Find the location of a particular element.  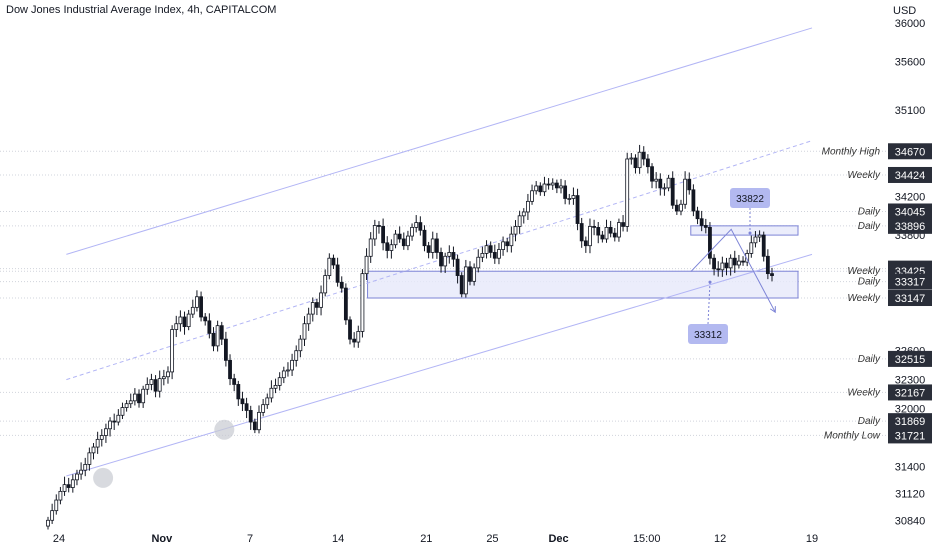

price-tag-label: 31869 is located at coordinates (910, 422).